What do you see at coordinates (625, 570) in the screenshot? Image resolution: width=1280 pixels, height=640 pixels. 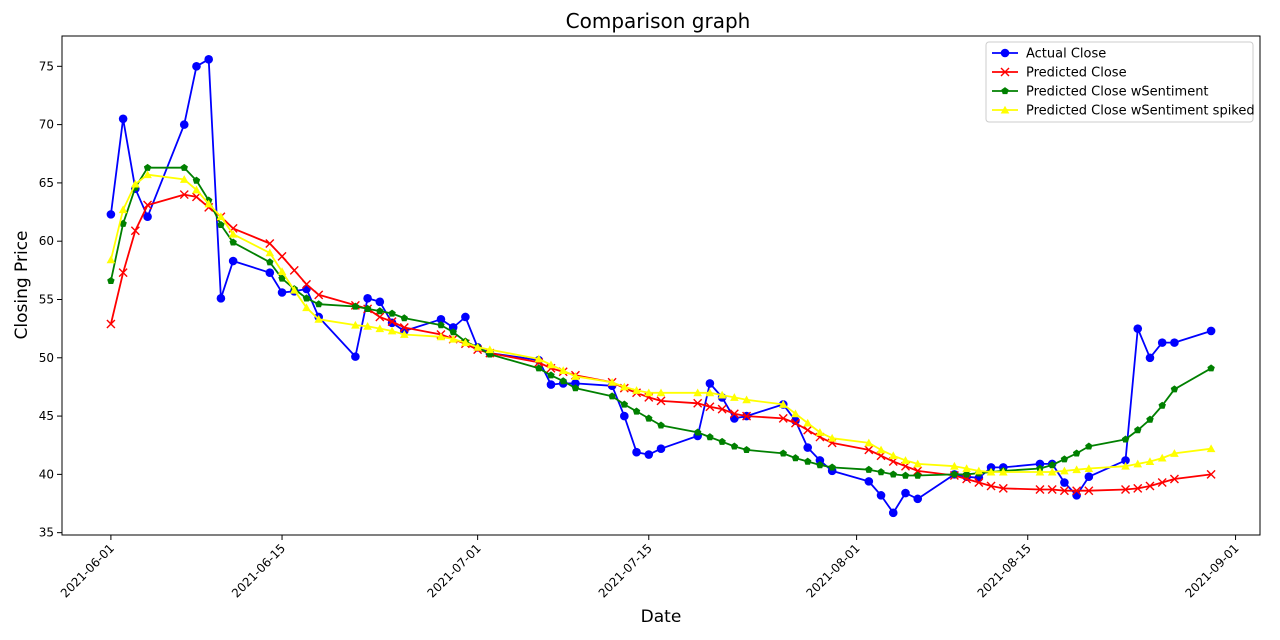 I see `x-tick-label: 2021-07-15` at bounding box center [625, 570].